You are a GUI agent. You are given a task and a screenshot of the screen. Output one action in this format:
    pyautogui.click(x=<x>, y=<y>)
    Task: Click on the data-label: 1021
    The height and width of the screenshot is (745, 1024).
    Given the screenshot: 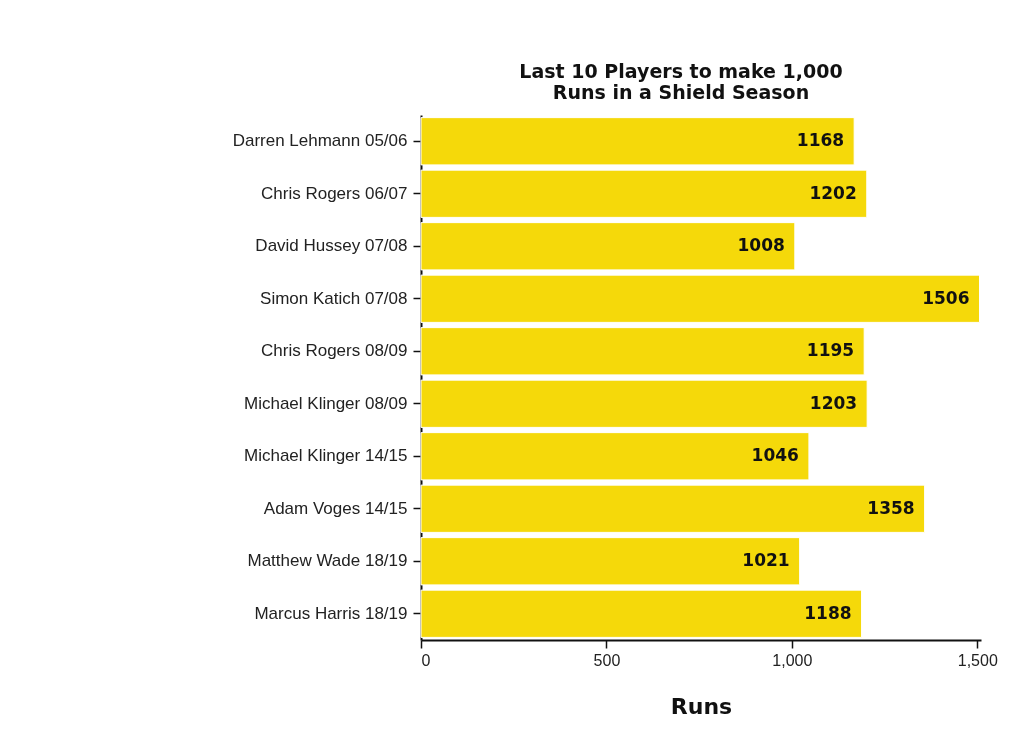 What is the action you would take?
    pyautogui.click(x=766, y=560)
    